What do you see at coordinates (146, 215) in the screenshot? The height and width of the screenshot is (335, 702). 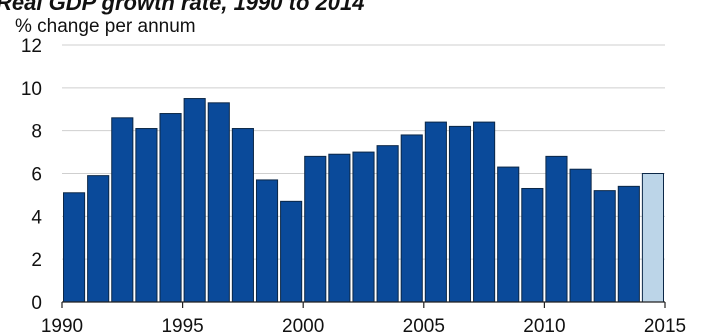 I see `bar-1993` at bounding box center [146, 215].